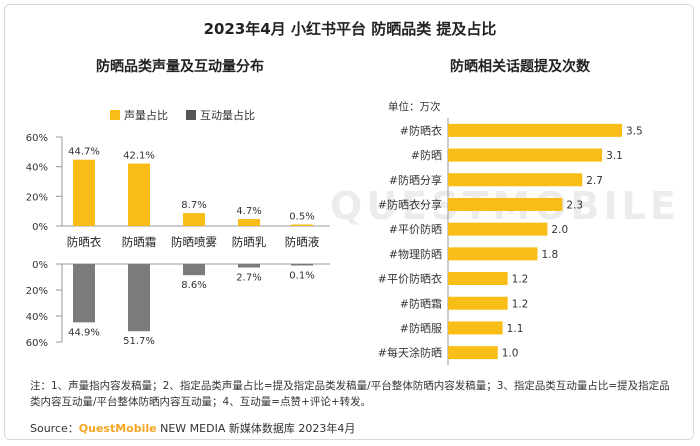 The height and width of the screenshot is (446, 700). Describe the element at coordinates (559, 230) in the screenshot. I see `data-label-topic: 2.0` at that location.